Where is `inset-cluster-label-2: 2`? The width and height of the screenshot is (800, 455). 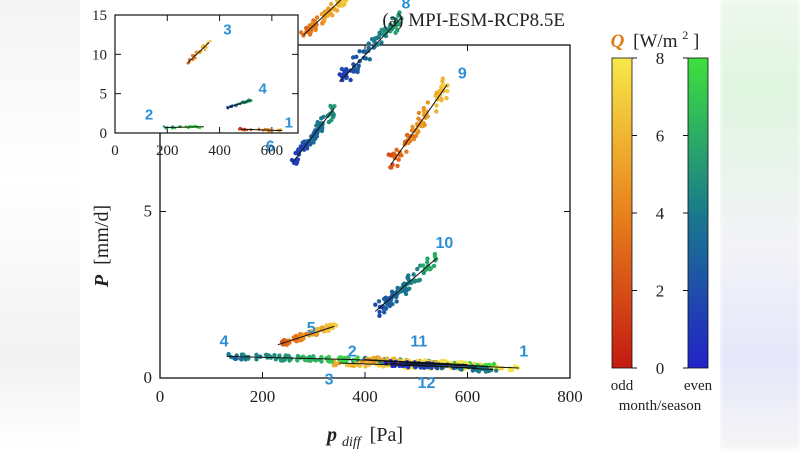 inset-cluster-label-2: 2 is located at coordinates (149, 115).